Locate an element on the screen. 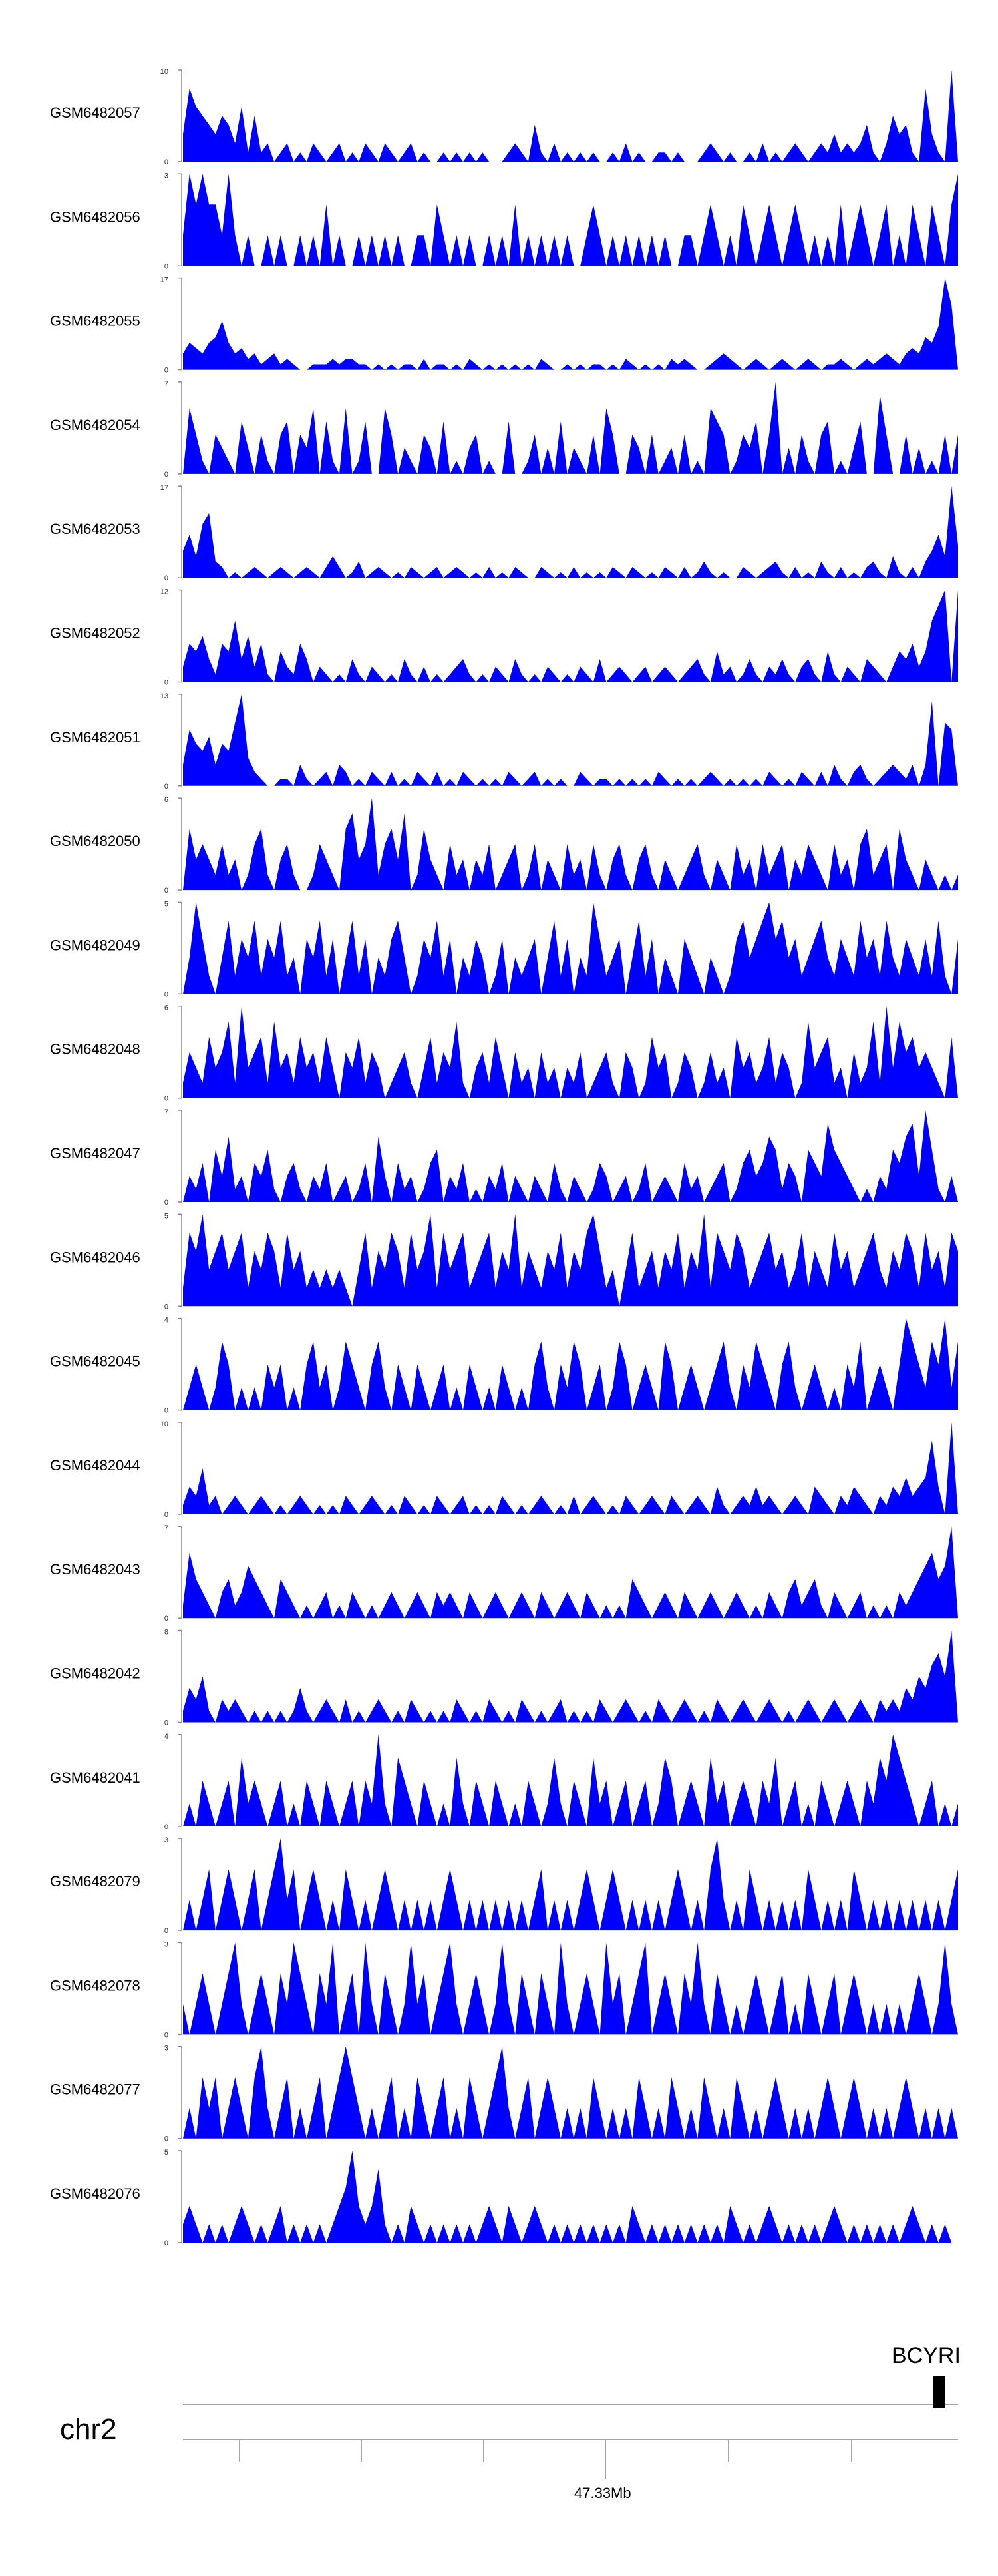 The width and height of the screenshot is (998, 2576). track-name: GSM6482043 is located at coordinates (95, 1569).